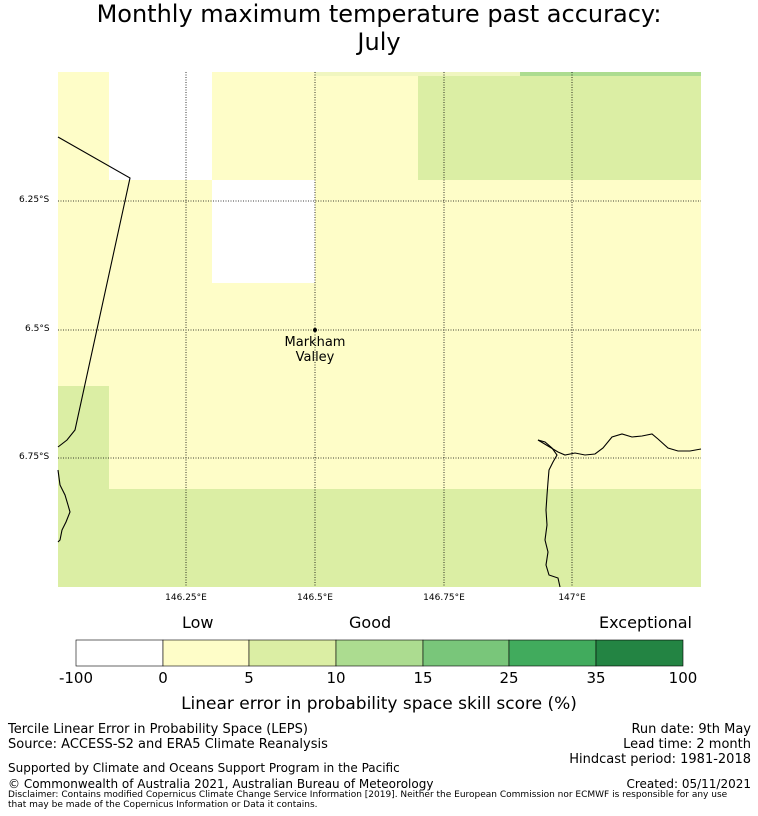 This screenshot has height=816, width=758. What do you see at coordinates (315, 342) in the screenshot?
I see `place-label-line-1: Markham` at bounding box center [315, 342].